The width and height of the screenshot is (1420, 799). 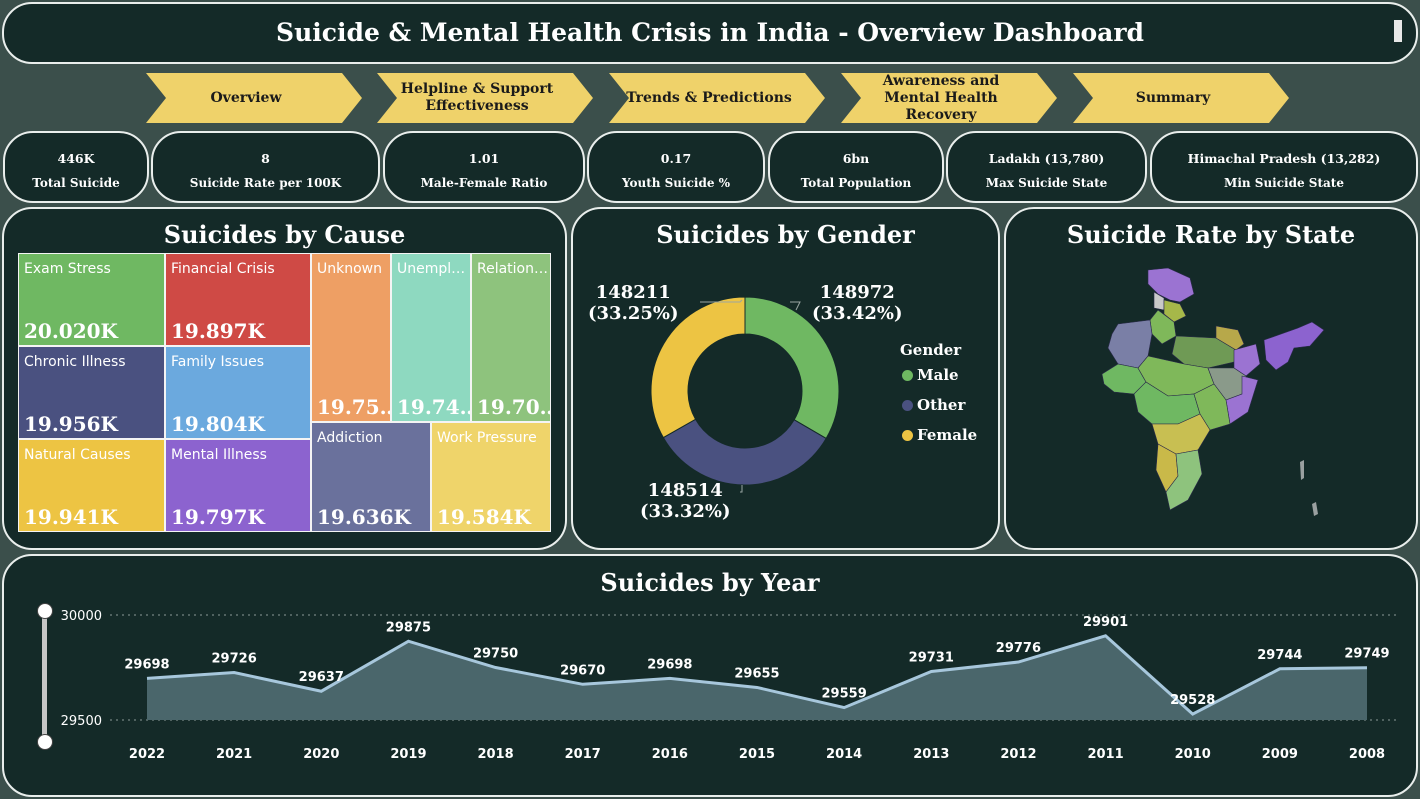 What do you see at coordinates (669, 664) in the screenshot?
I see `data-label: 29698` at bounding box center [669, 664].